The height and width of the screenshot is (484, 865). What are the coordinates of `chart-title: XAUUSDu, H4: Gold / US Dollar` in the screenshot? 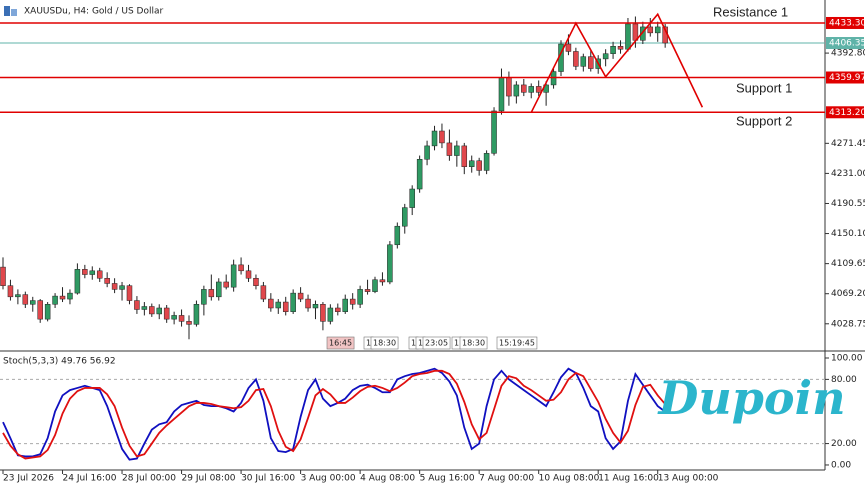 It's located at (94, 12).